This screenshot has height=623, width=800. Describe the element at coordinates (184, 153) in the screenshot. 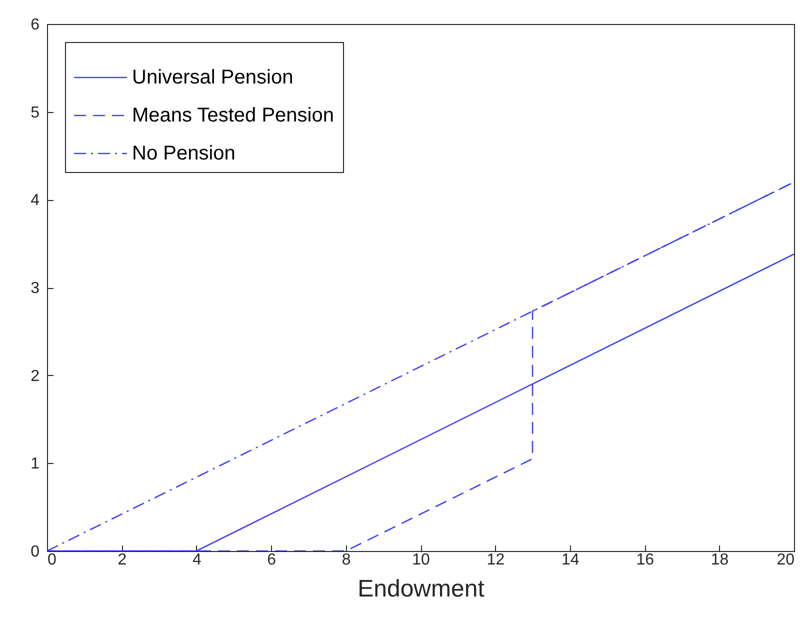

I see `legend-label: No Pension` at that location.